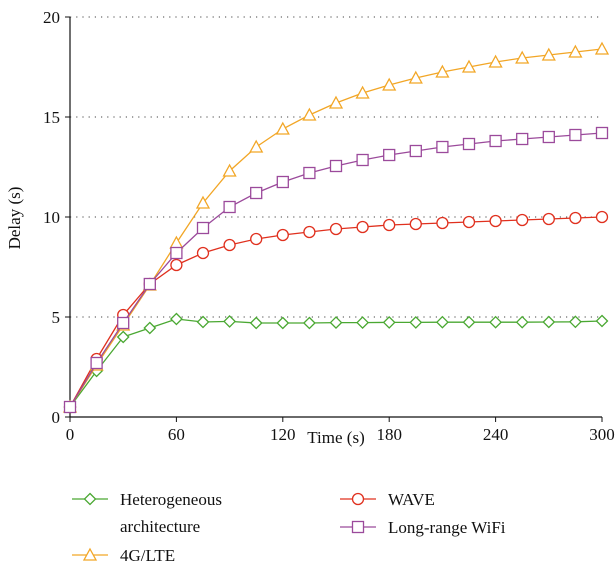  What do you see at coordinates (147, 555) in the screenshot?
I see `legend-label: 4G/LTE` at bounding box center [147, 555].